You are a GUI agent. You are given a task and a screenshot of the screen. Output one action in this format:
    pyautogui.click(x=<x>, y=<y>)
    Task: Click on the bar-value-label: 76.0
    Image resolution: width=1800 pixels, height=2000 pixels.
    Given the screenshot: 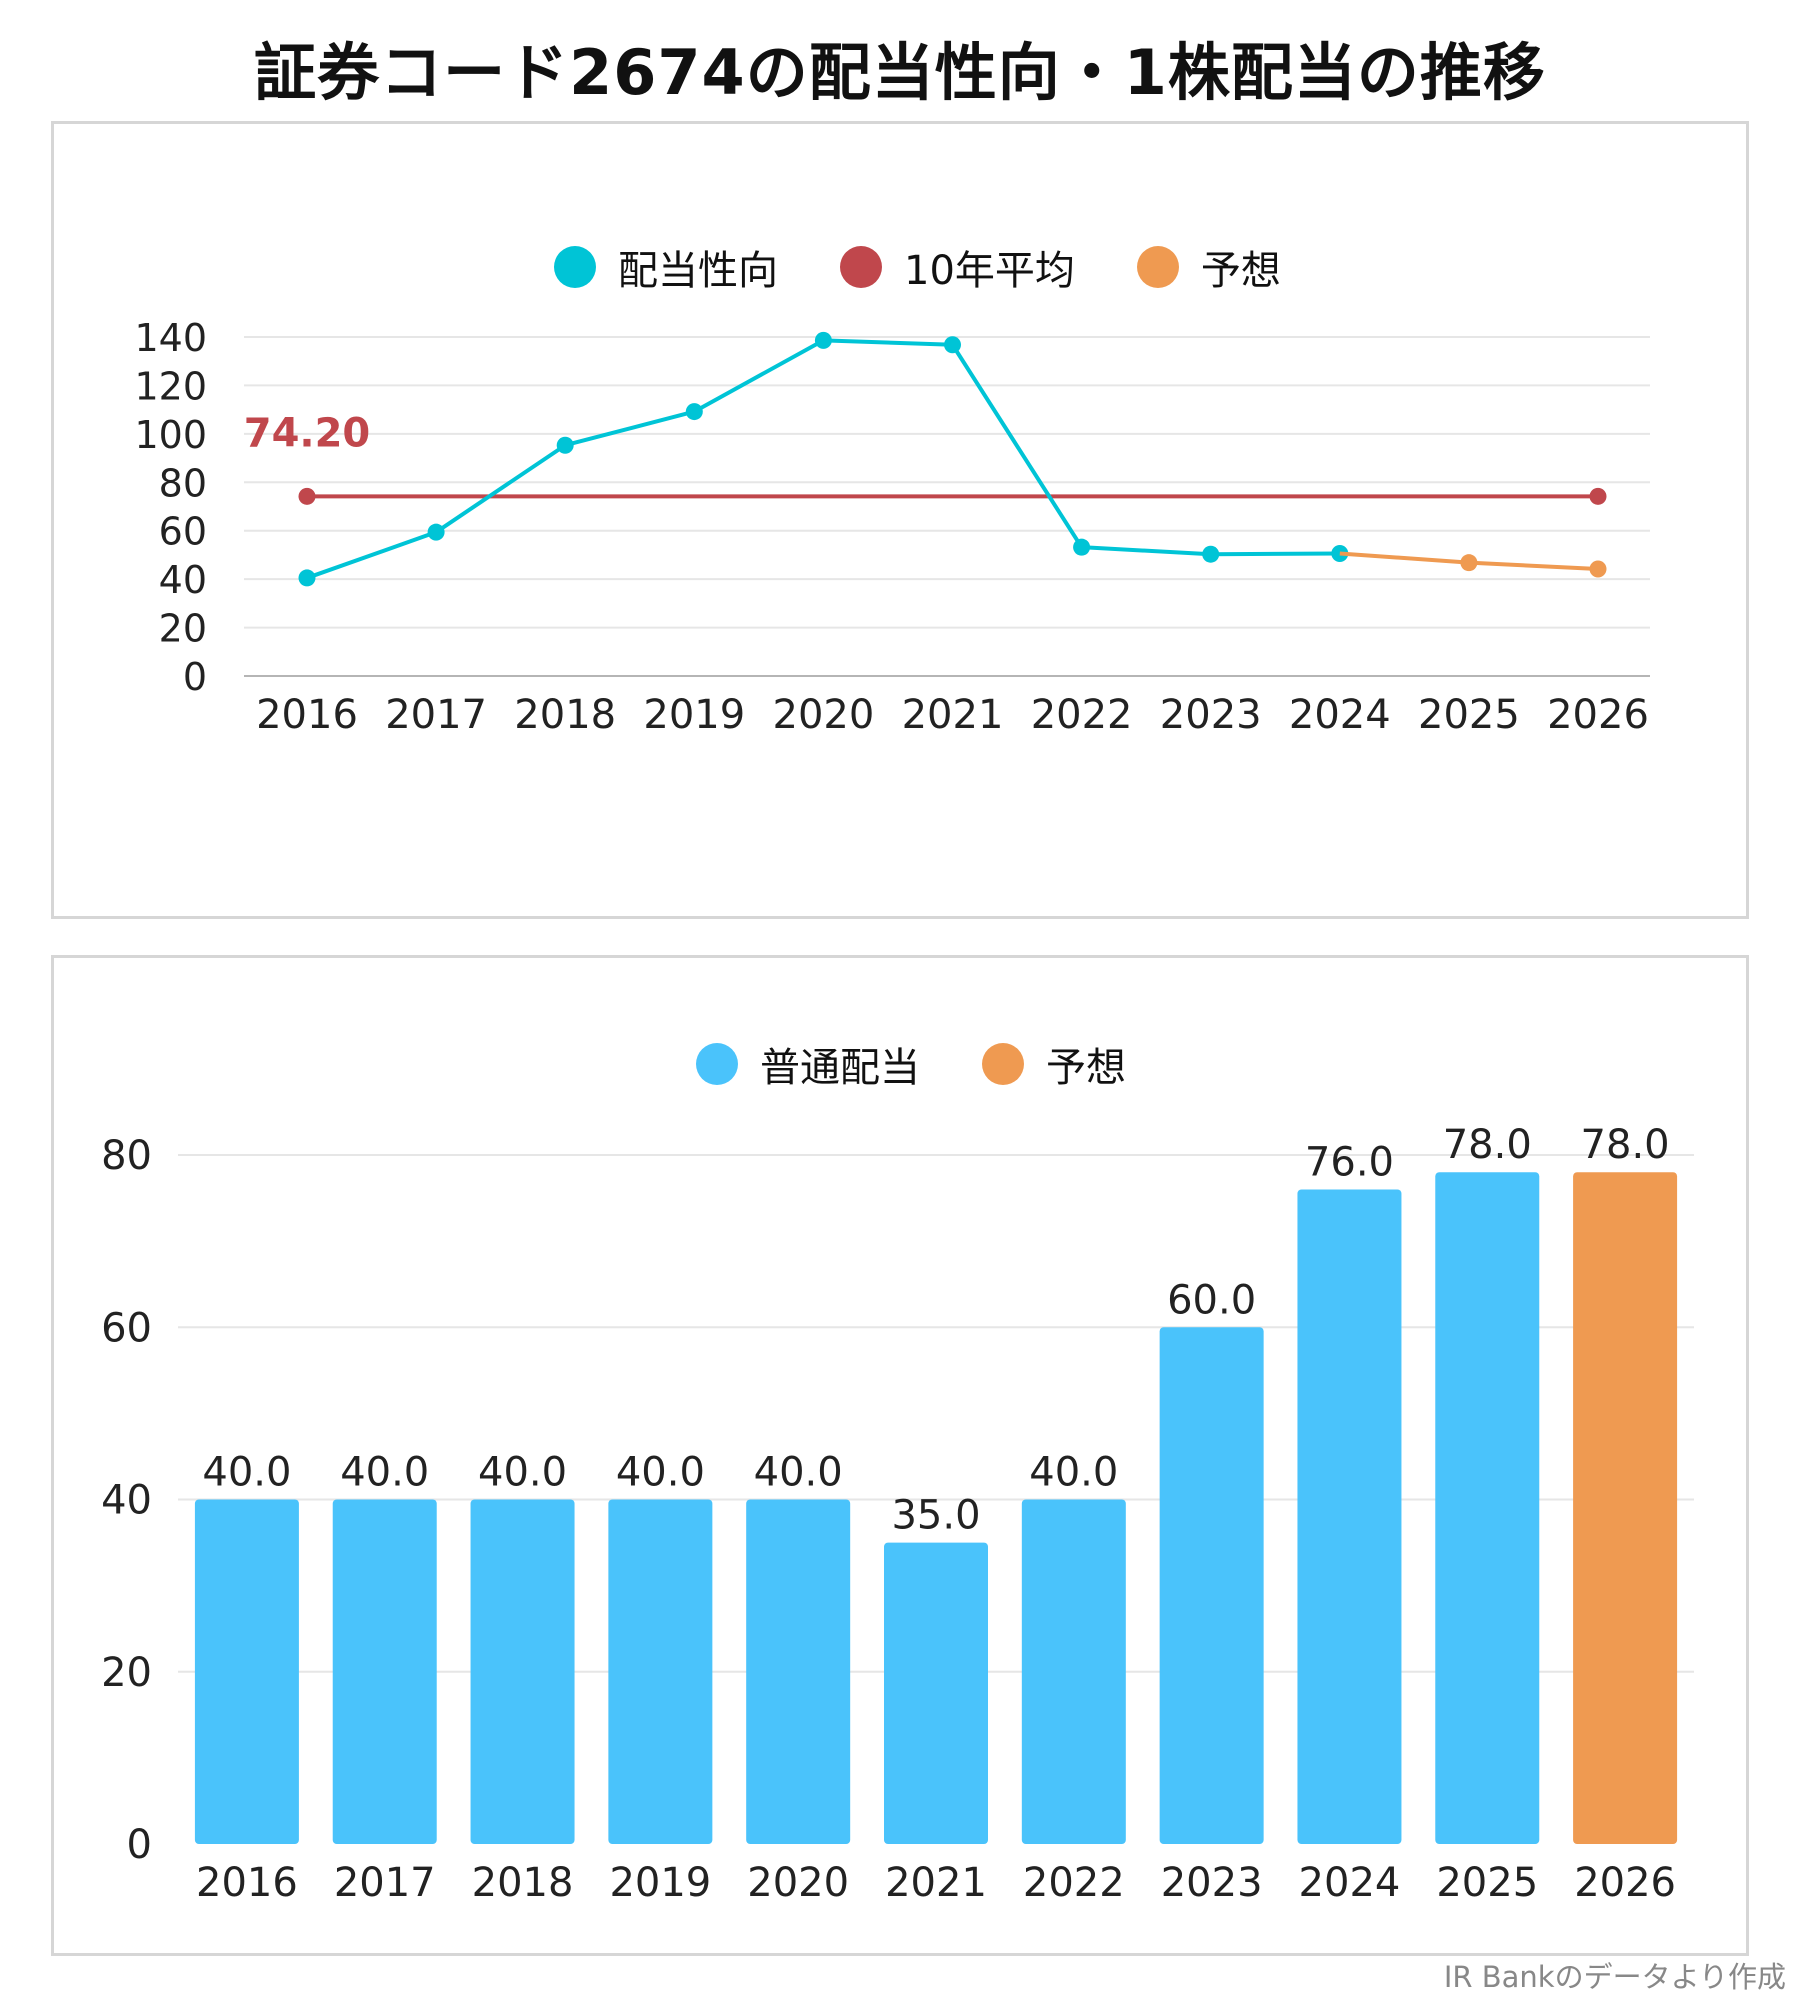 What is the action you would take?
    pyautogui.click(x=1349, y=1162)
    